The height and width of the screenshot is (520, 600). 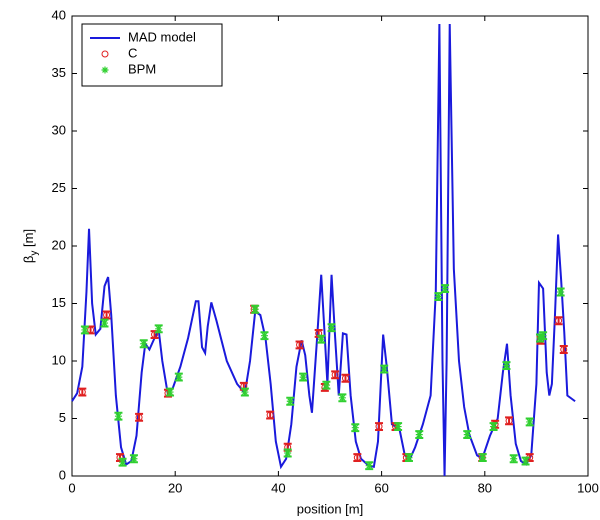 I want to click on y-tick-label: 25, so click(x=59, y=187).